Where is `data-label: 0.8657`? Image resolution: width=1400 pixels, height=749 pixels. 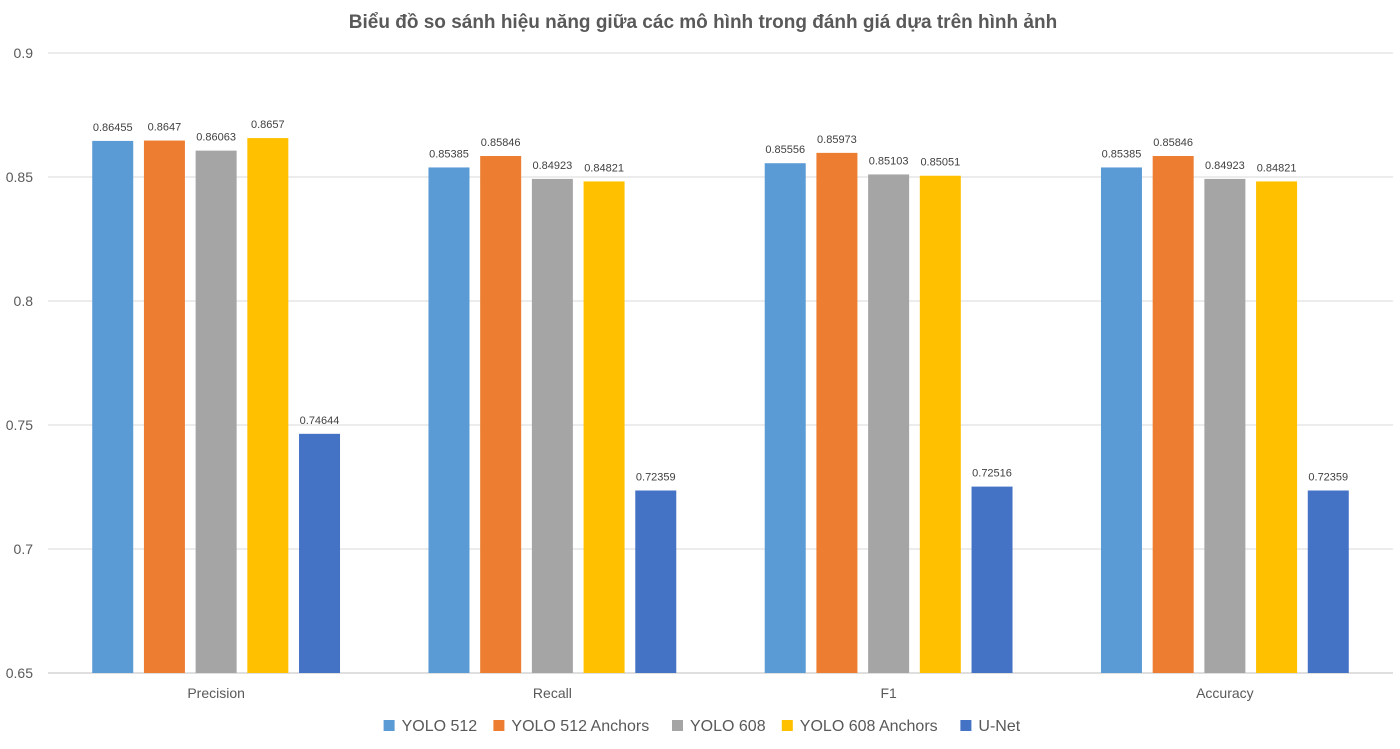 data-label: 0.8657 is located at coordinates (268, 125).